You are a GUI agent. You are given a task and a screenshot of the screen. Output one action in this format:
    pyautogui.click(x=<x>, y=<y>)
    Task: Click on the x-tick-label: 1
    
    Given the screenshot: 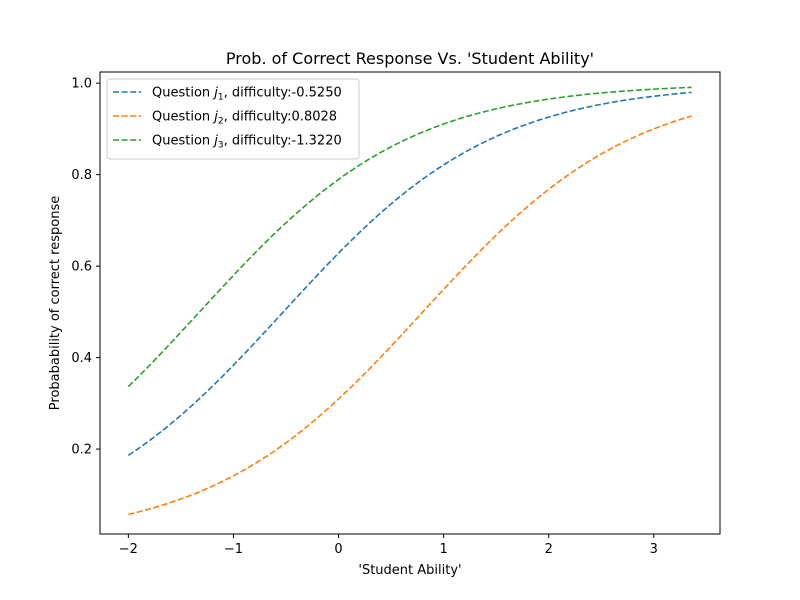 What is the action you would take?
    pyautogui.click(x=443, y=549)
    